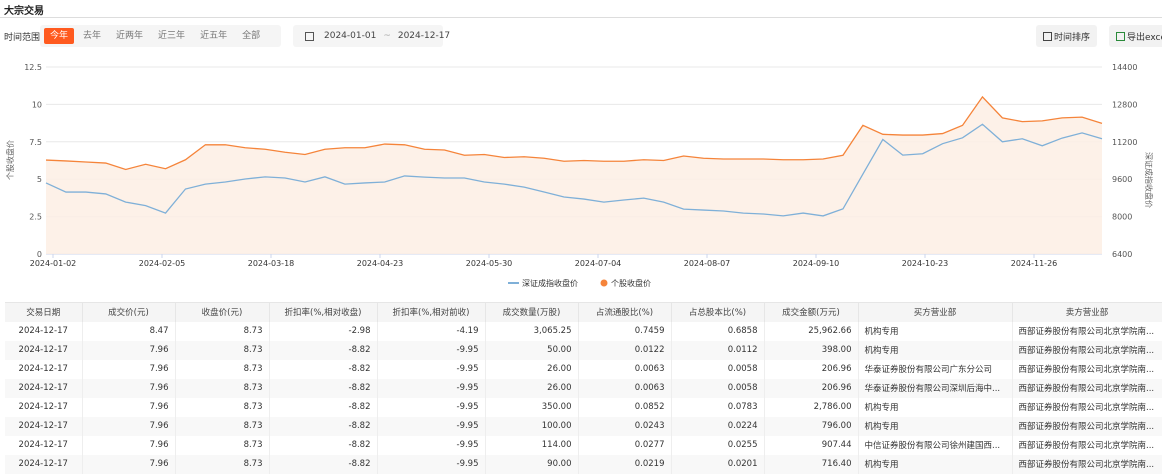 This screenshot has width=1162, height=474. I want to click on time-range-label: 时间范围, so click(22, 38).